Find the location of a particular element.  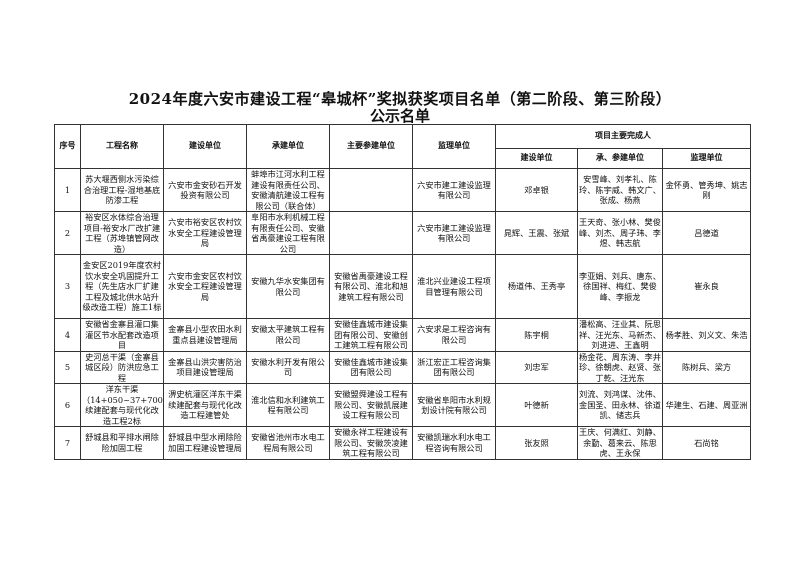

cell-participants: 安徽佳鑫城市建设集团有限公司 is located at coordinates (371, 367).